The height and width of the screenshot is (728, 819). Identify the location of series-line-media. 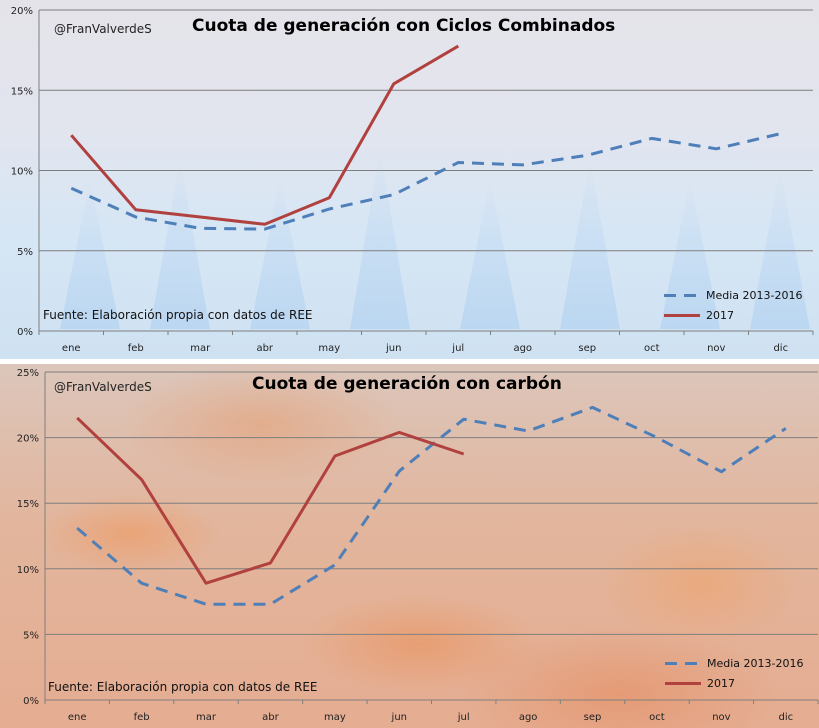
(426, 181).